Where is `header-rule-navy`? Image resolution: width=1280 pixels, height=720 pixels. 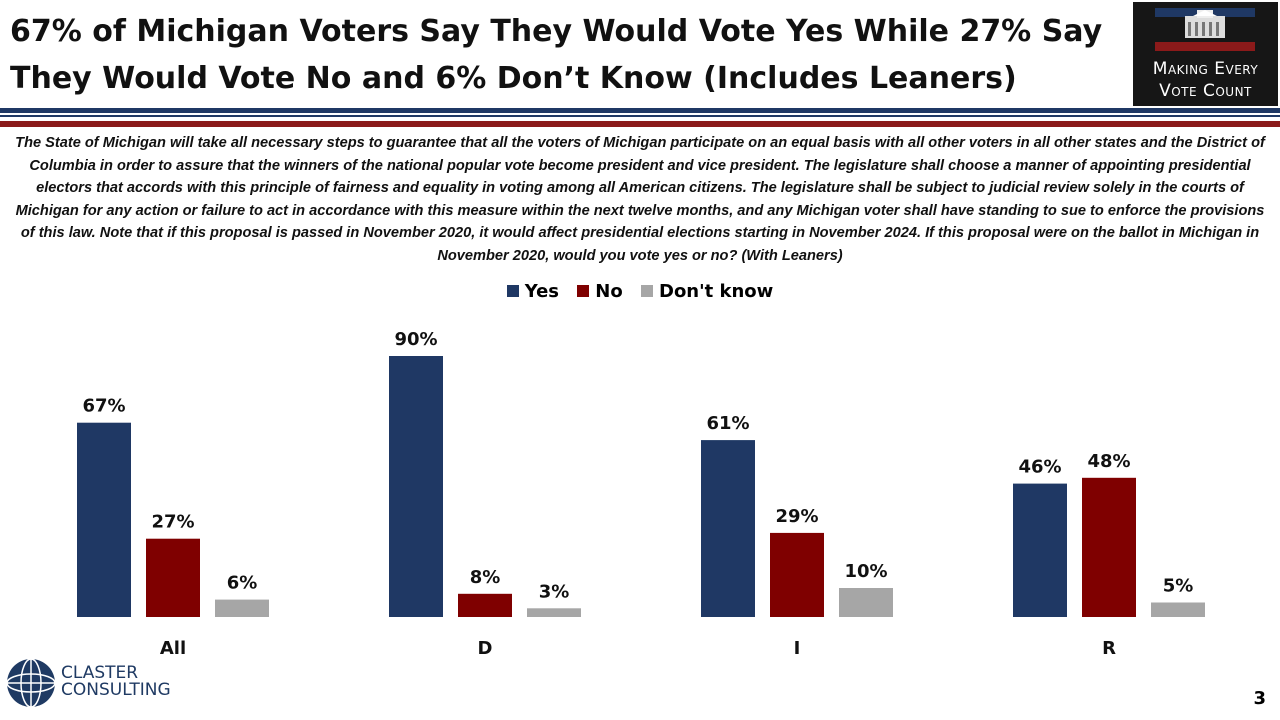 header-rule-navy is located at coordinates (640, 110).